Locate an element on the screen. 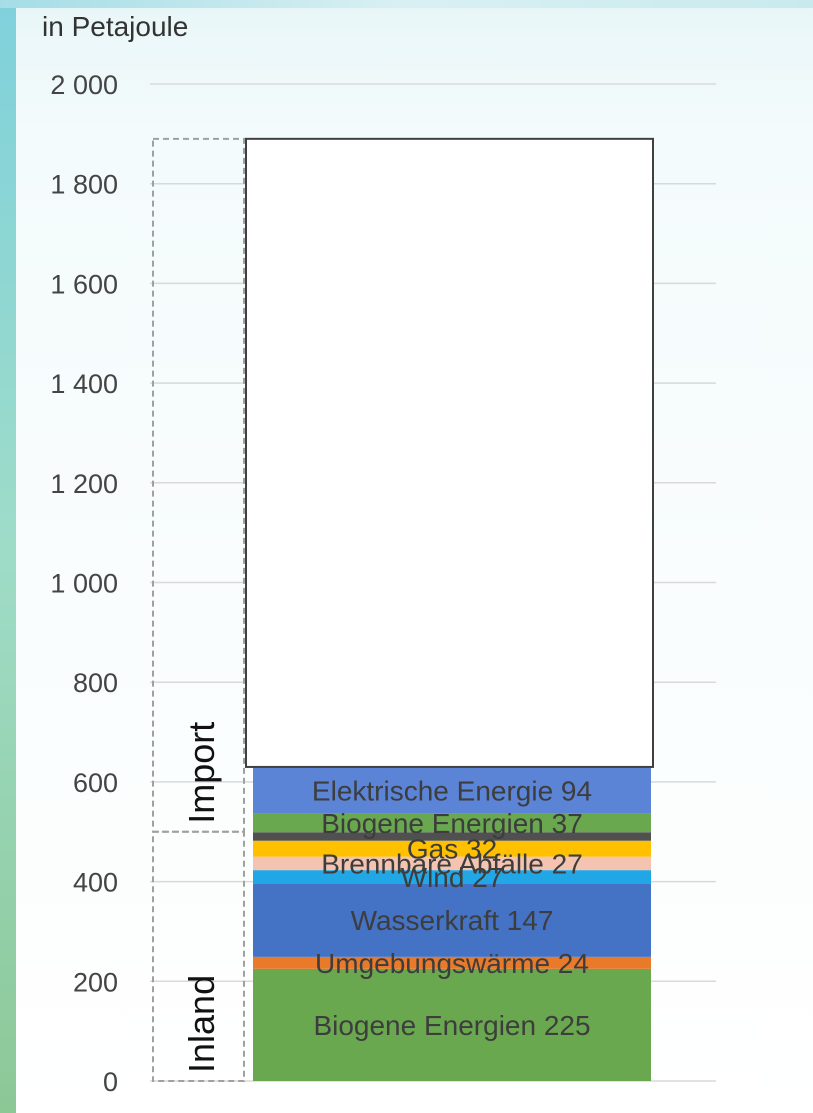 The height and width of the screenshot is (1113, 813). y-tick-label: 1 800 is located at coordinates (84, 185).